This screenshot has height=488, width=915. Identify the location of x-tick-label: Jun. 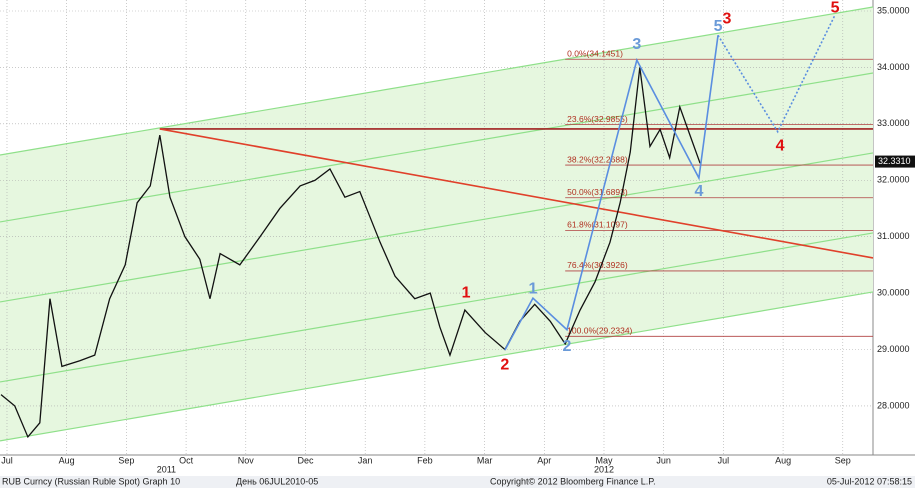
(663, 460).